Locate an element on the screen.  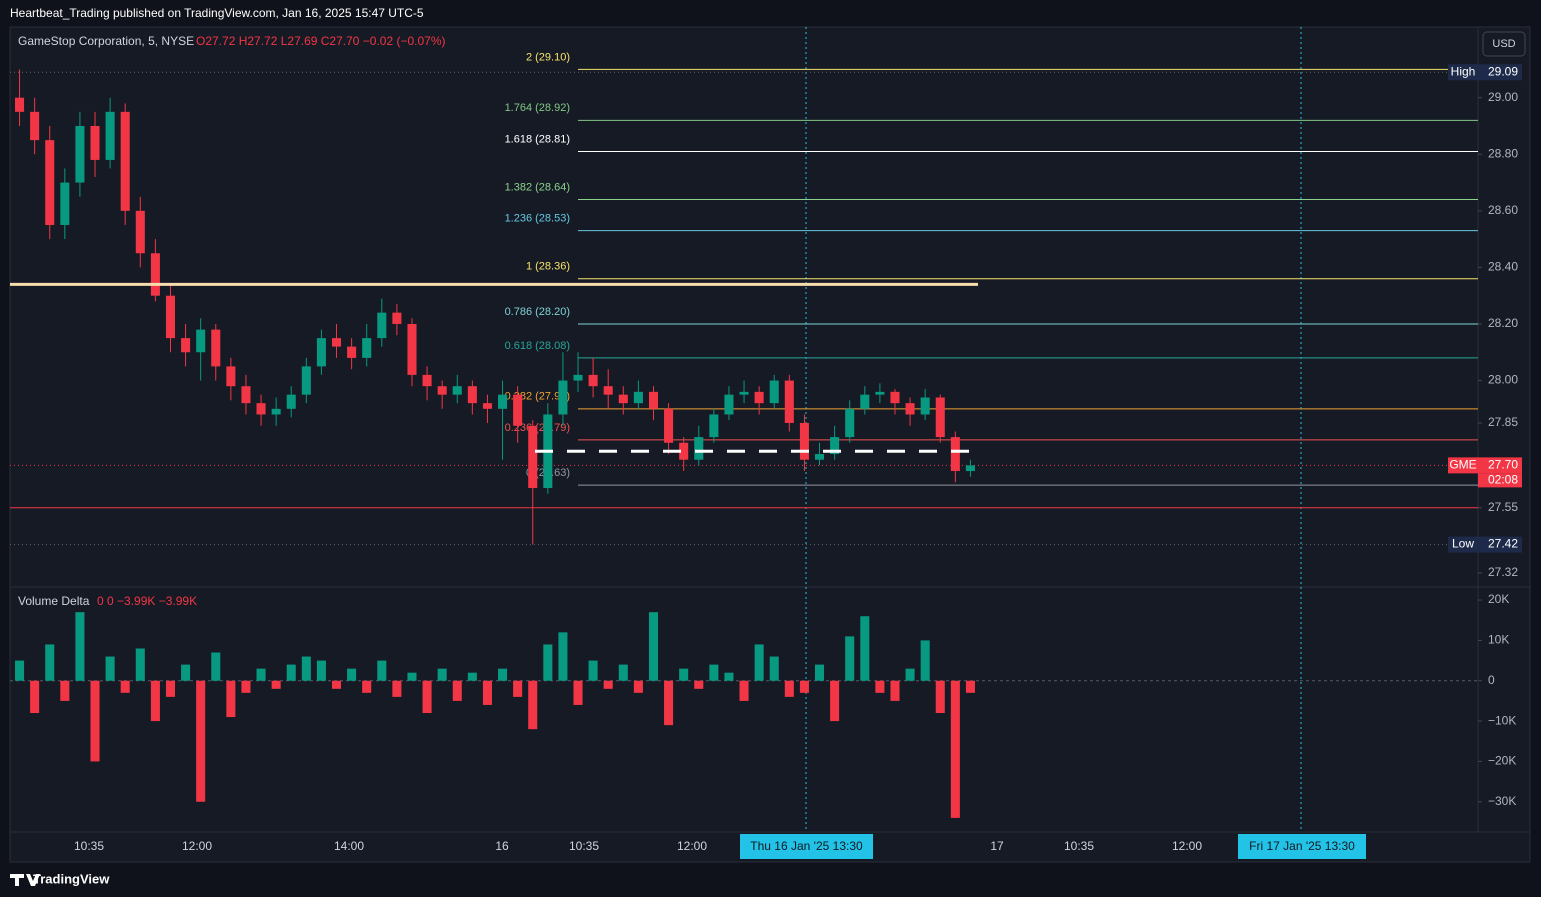
tradingview-logo is located at coordinates (25, 880).